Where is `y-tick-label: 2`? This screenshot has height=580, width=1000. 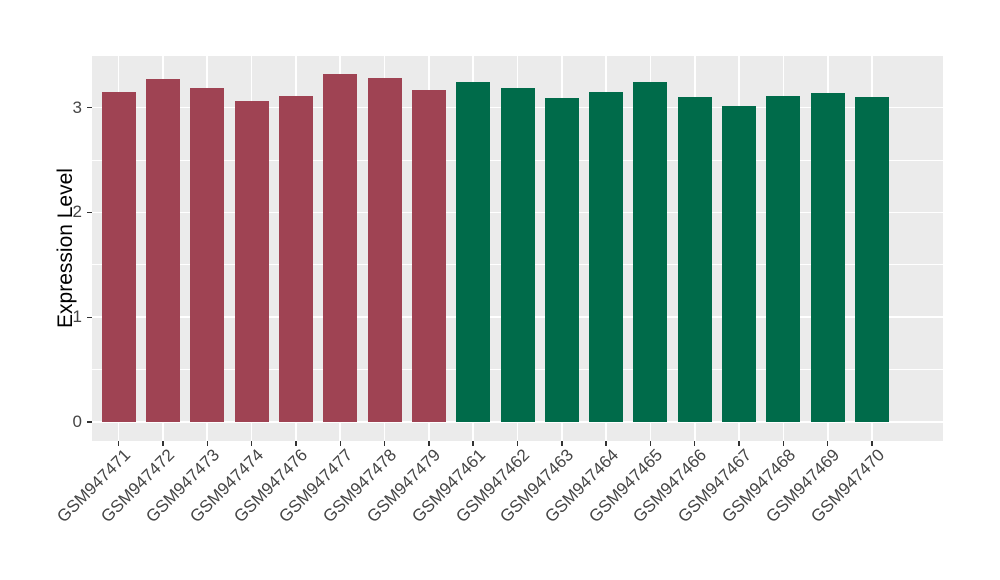 y-tick-label: 2 is located at coordinates (77, 212).